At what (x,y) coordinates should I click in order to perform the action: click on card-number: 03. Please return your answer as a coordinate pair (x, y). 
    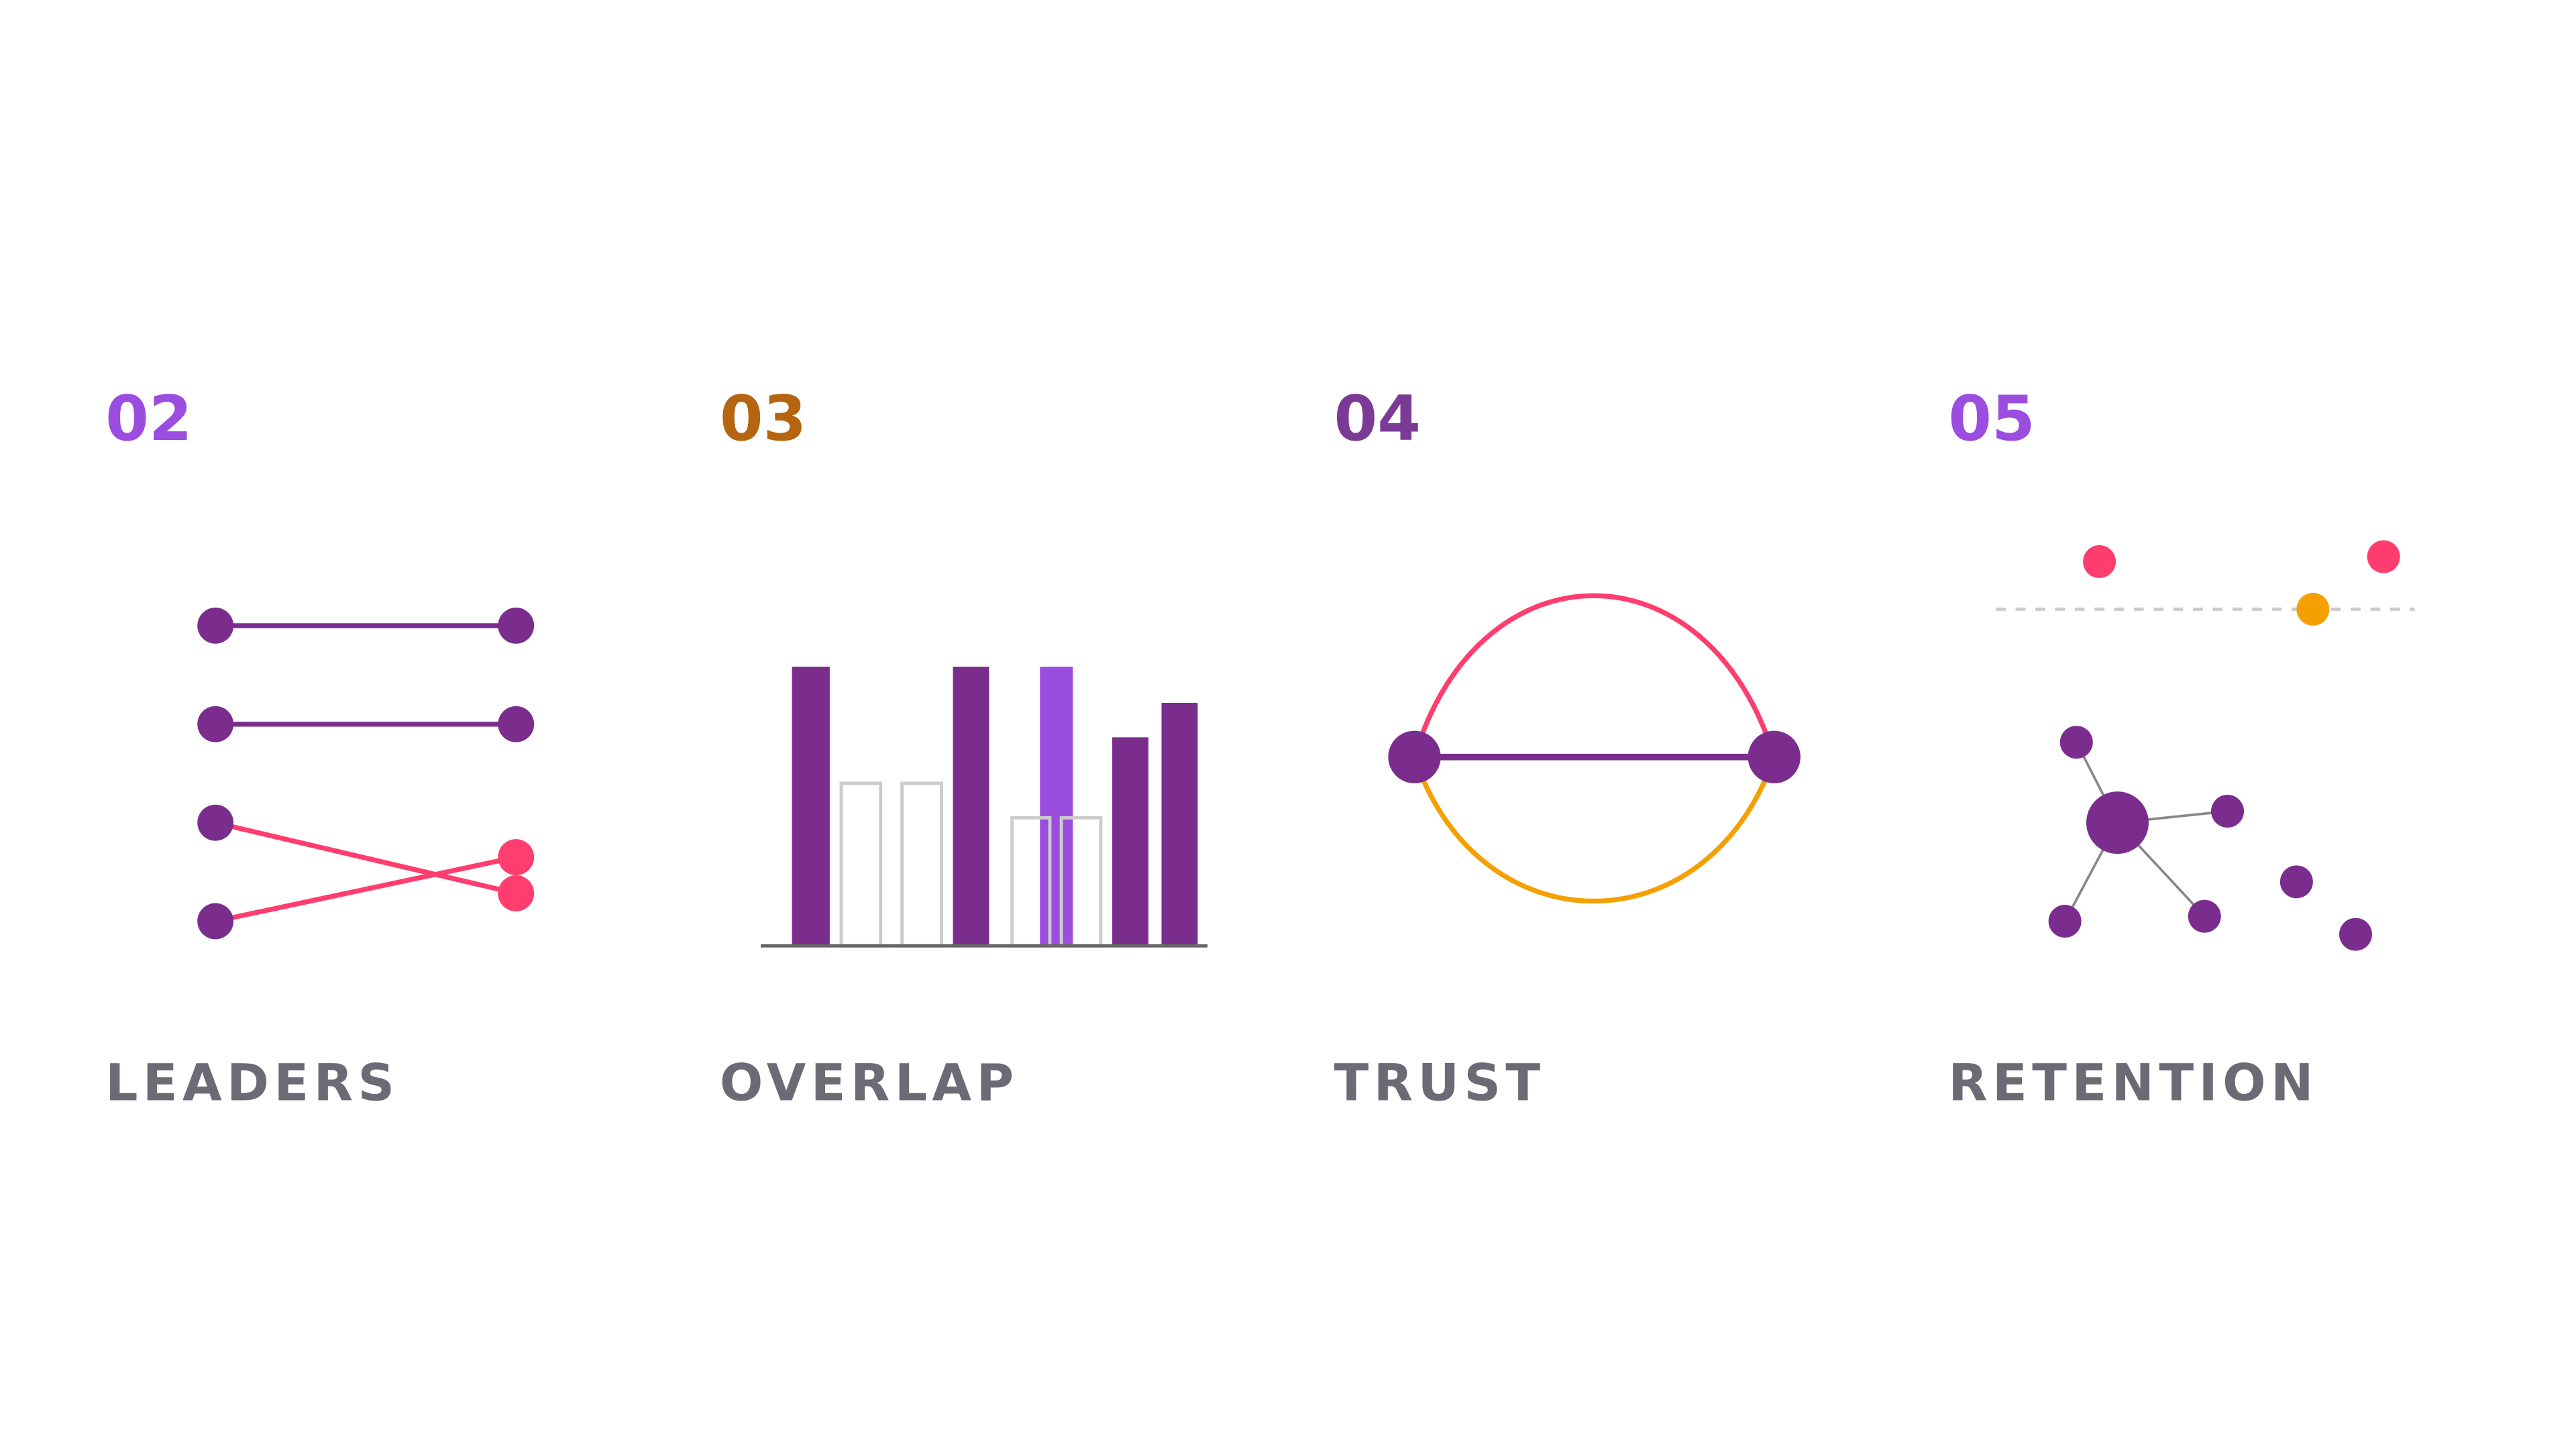
    Looking at the image, I should click on (763, 418).